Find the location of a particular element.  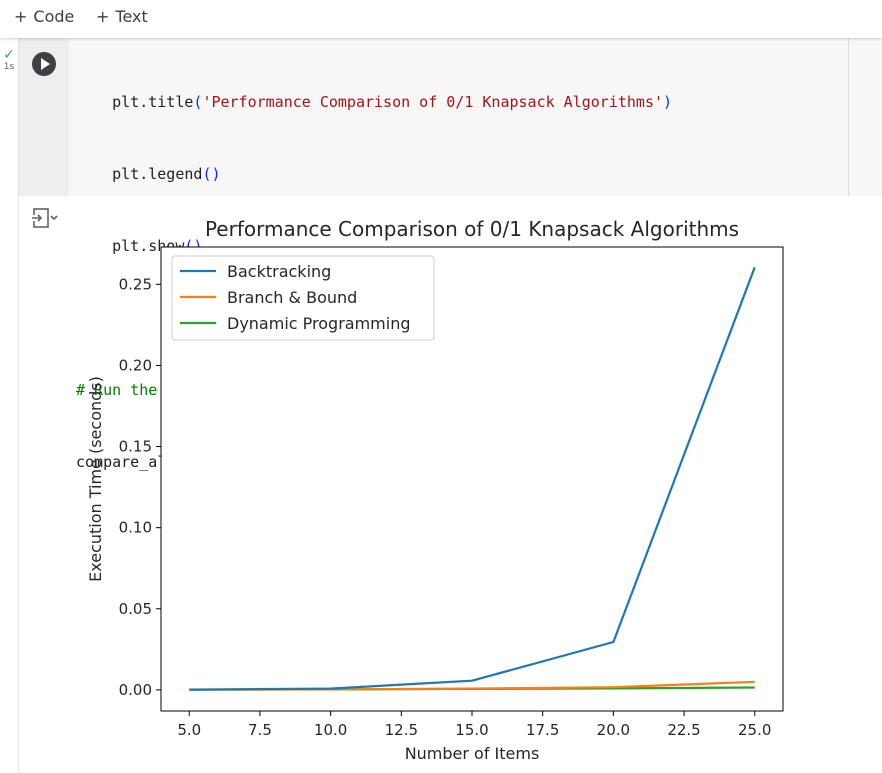

output-toggle-icon is located at coordinates (45, 219).